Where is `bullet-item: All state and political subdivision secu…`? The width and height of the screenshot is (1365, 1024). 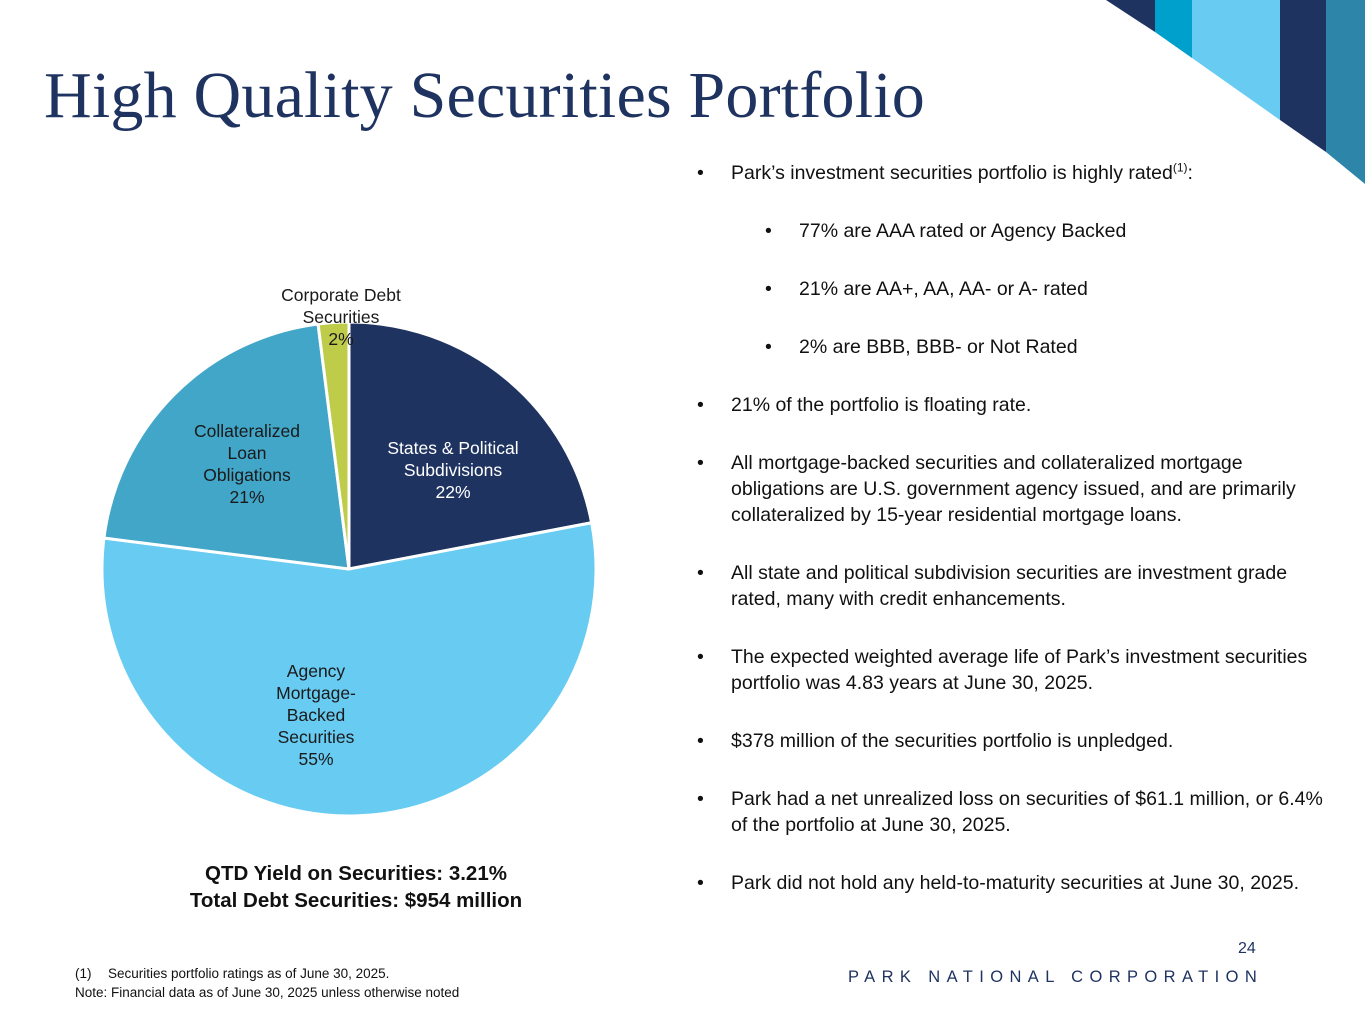
bullet-item: All state and political subdivision secu… is located at coordinates (1012, 586).